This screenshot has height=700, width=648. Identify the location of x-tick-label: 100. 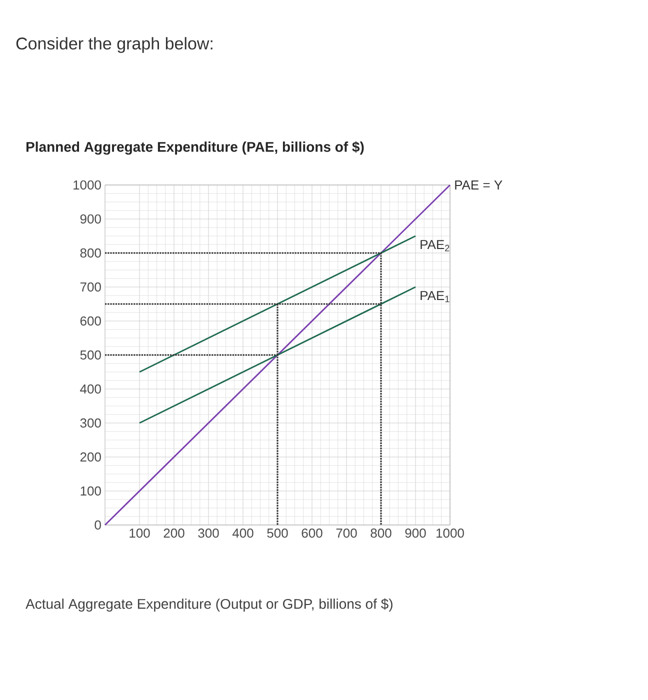
(140, 533).